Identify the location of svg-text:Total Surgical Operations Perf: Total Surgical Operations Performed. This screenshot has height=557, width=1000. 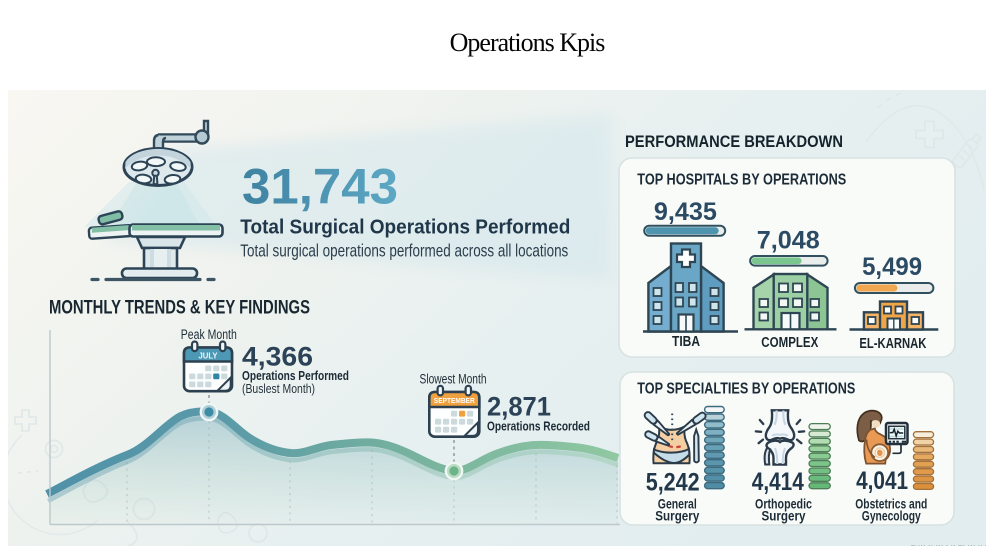
(405, 227).